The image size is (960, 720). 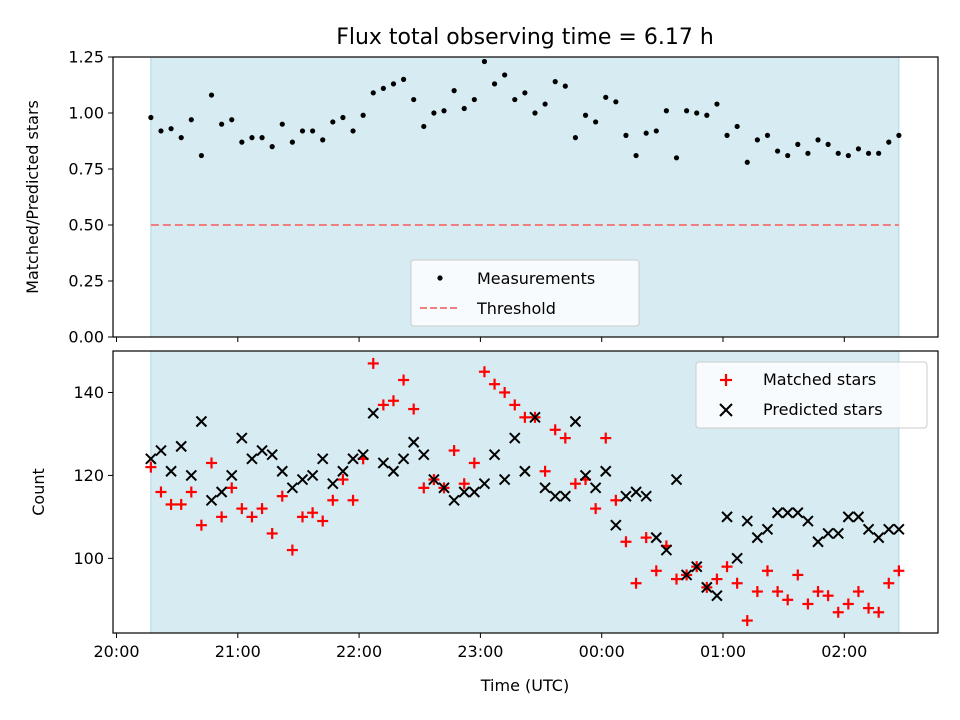 I want to click on legend-threshold-label: Threshold, so click(x=516, y=308).